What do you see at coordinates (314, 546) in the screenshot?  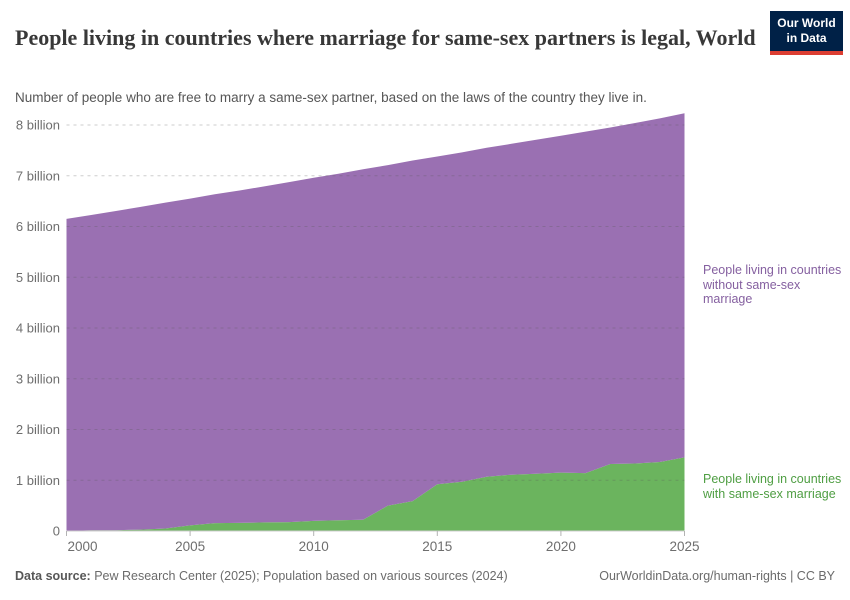 I see `x-tick-label: 2010` at bounding box center [314, 546].